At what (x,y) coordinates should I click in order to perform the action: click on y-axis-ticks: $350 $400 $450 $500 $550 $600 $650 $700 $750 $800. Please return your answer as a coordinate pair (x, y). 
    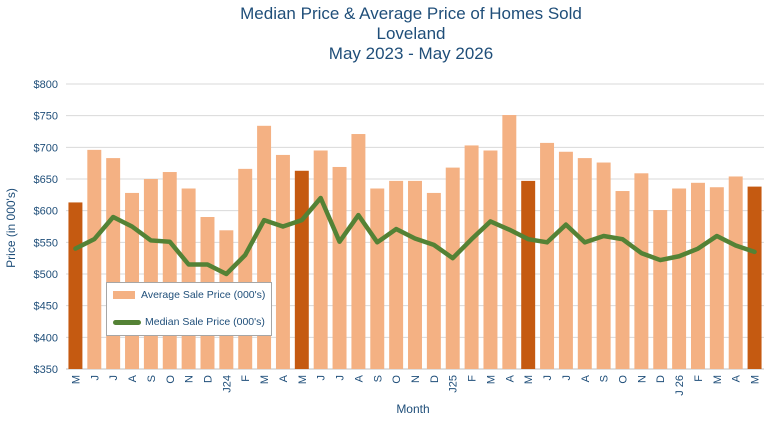
    Looking at the image, I should click on (46, 227).